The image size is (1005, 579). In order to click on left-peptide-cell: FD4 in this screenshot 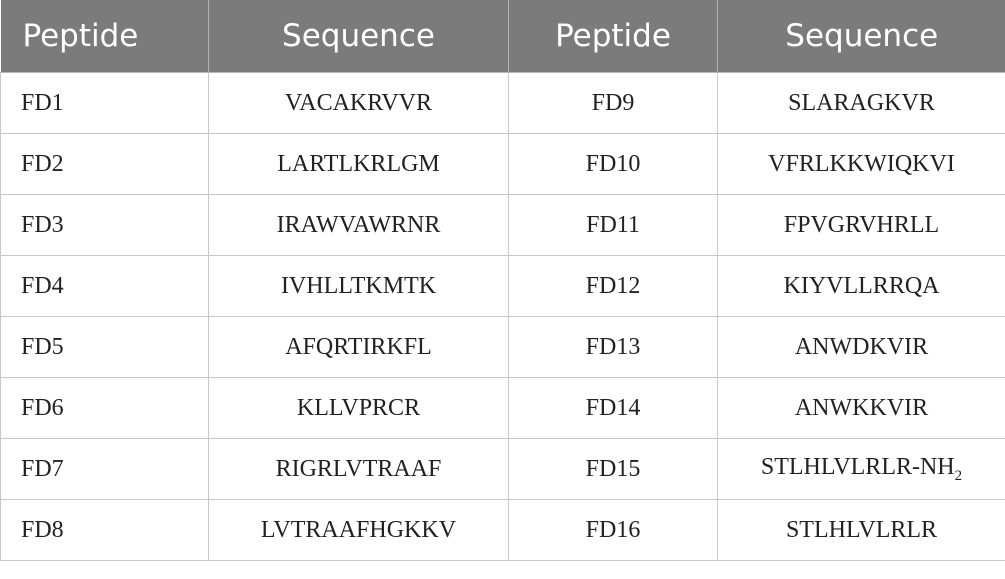, I will do `click(104, 286)`.